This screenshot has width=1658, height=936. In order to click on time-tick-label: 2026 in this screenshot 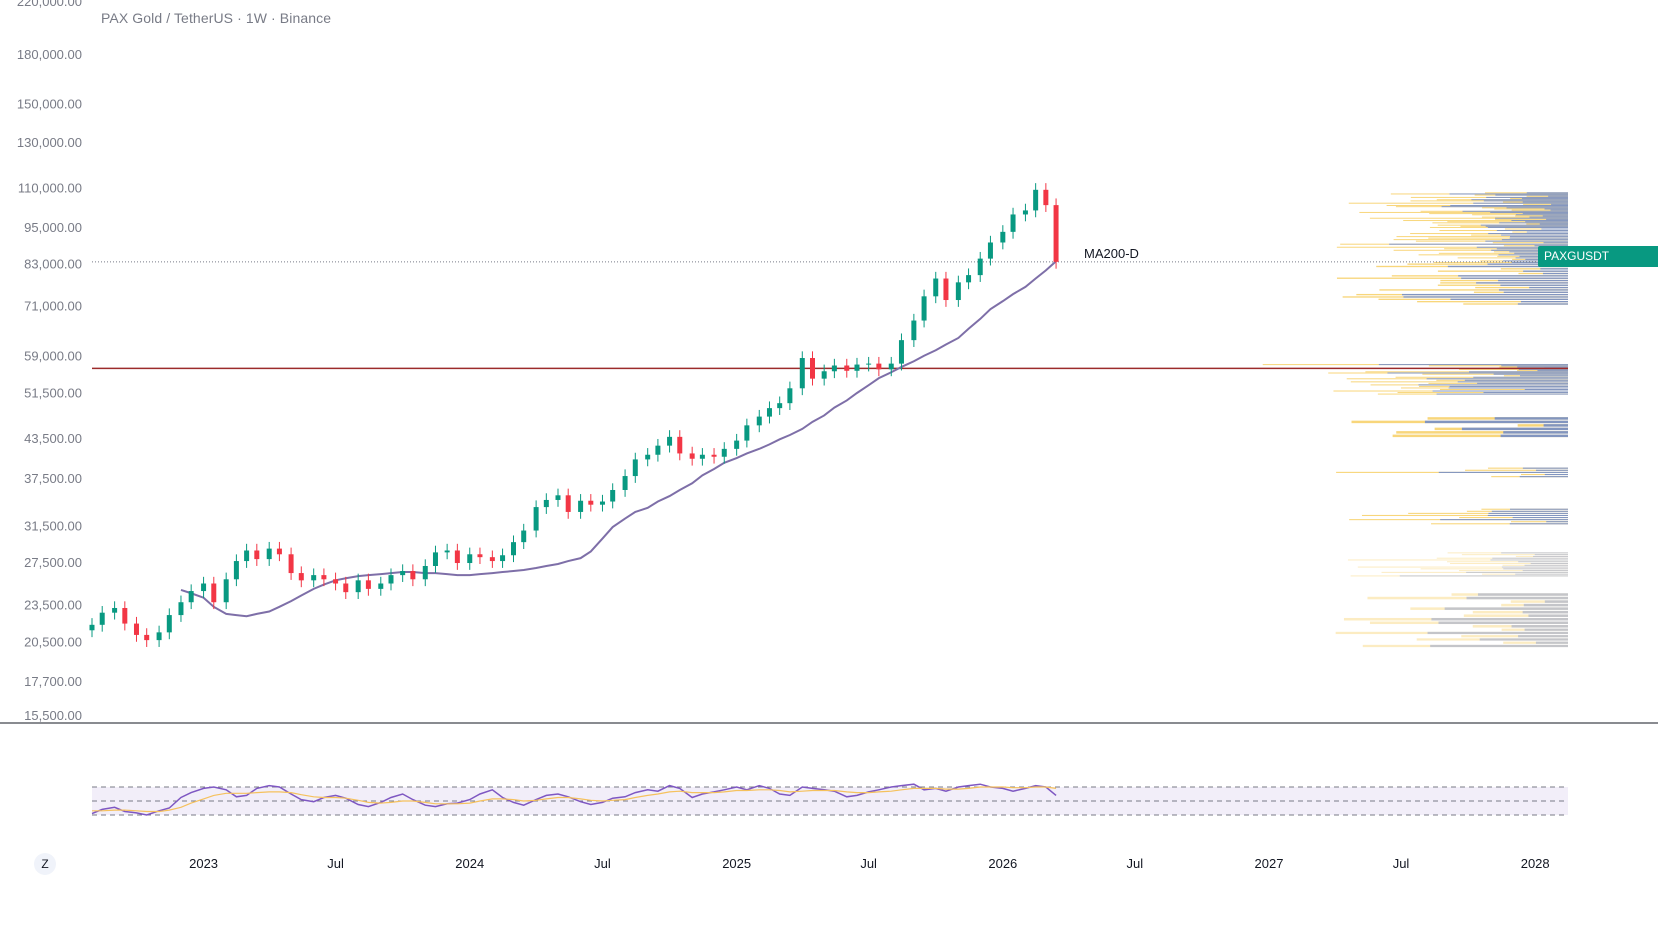, I will do `click(1002, 863)`.